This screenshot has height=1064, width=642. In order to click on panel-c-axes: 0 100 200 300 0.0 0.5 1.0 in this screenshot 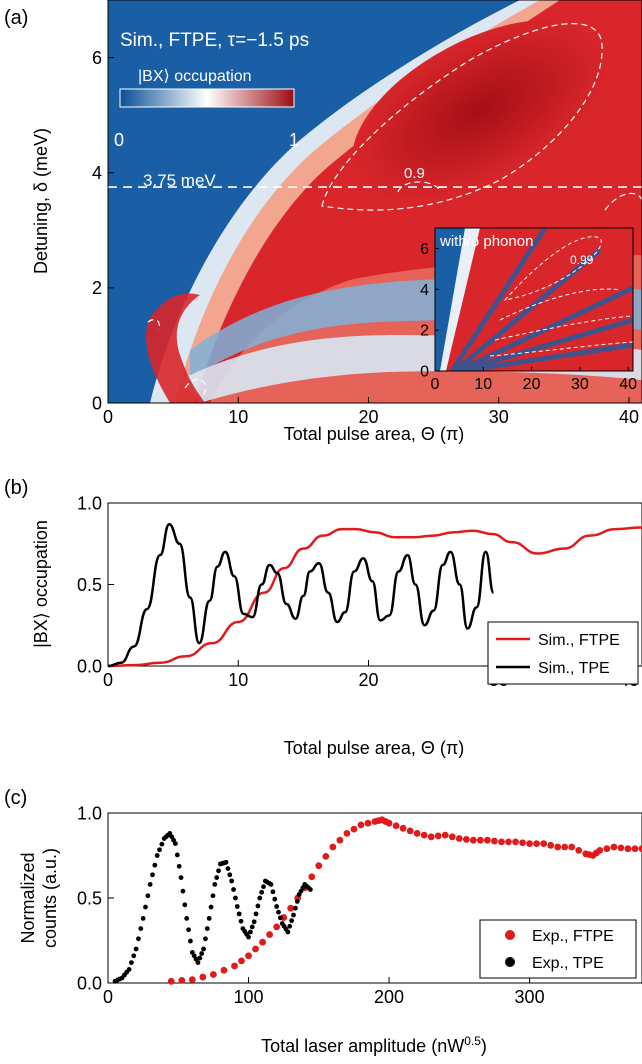, I will do `click(311, 905)`.